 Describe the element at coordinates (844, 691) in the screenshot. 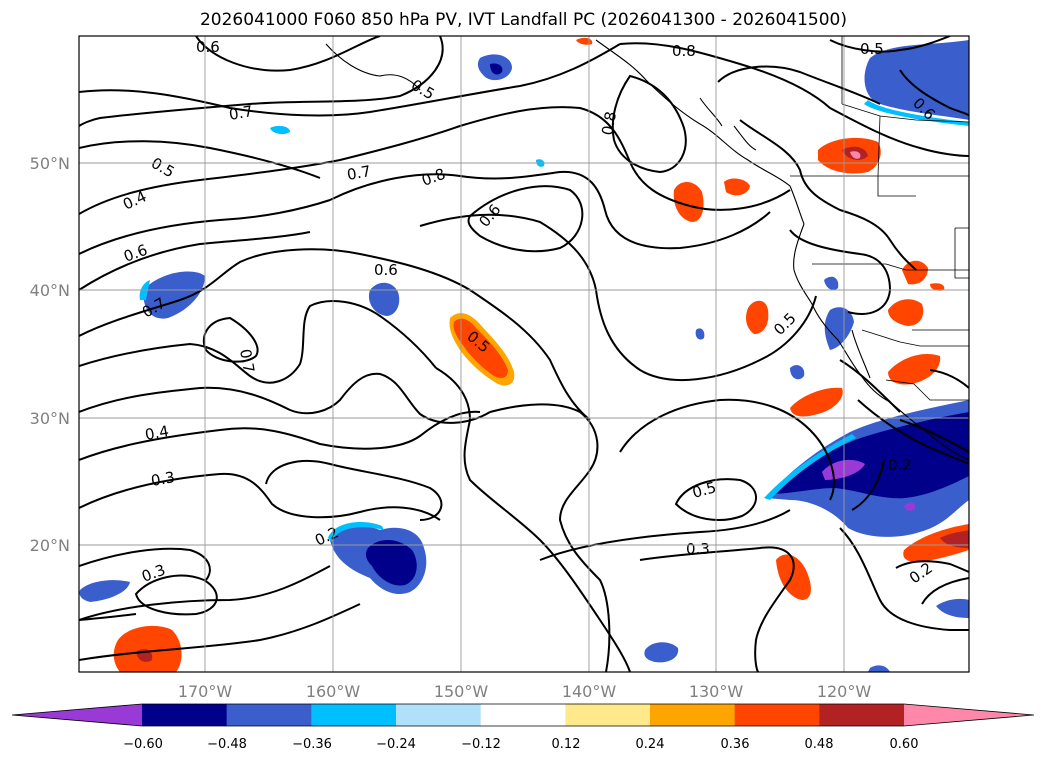

I see `lon-label: 120°W` at that location.